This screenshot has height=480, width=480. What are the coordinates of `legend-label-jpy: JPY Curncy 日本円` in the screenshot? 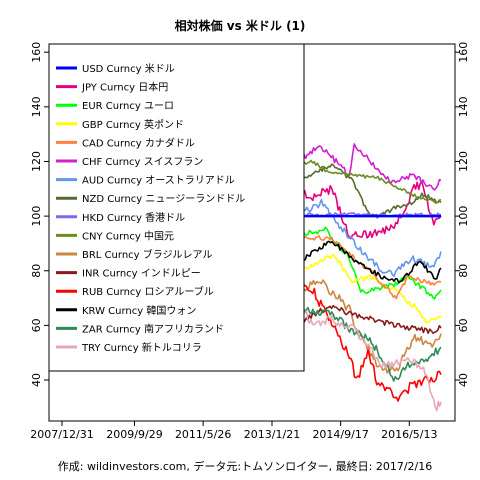 It's located at (124, 87).